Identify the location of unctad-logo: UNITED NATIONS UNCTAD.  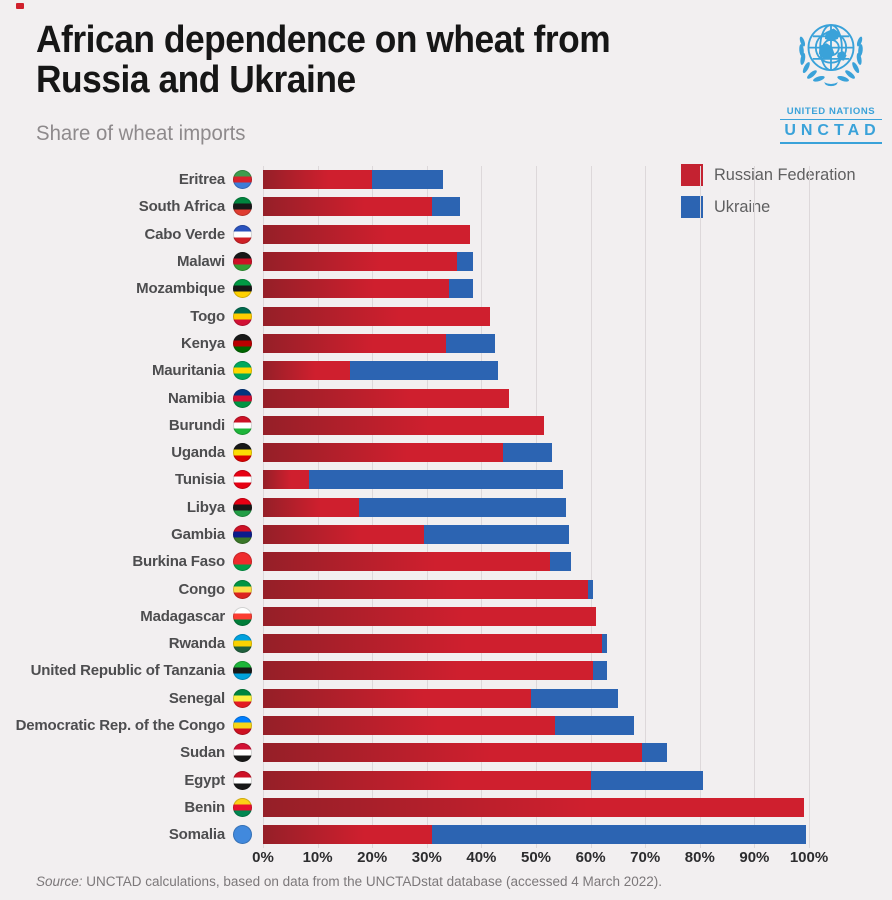
(831, 79).